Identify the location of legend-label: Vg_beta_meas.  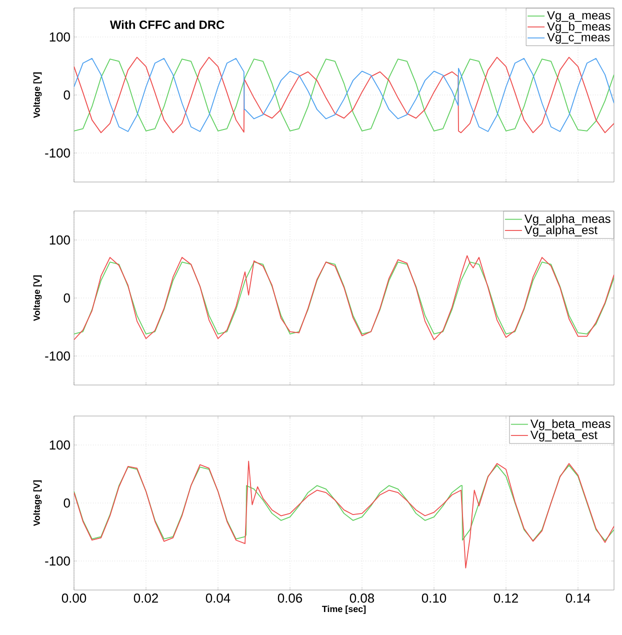
(570, 424).